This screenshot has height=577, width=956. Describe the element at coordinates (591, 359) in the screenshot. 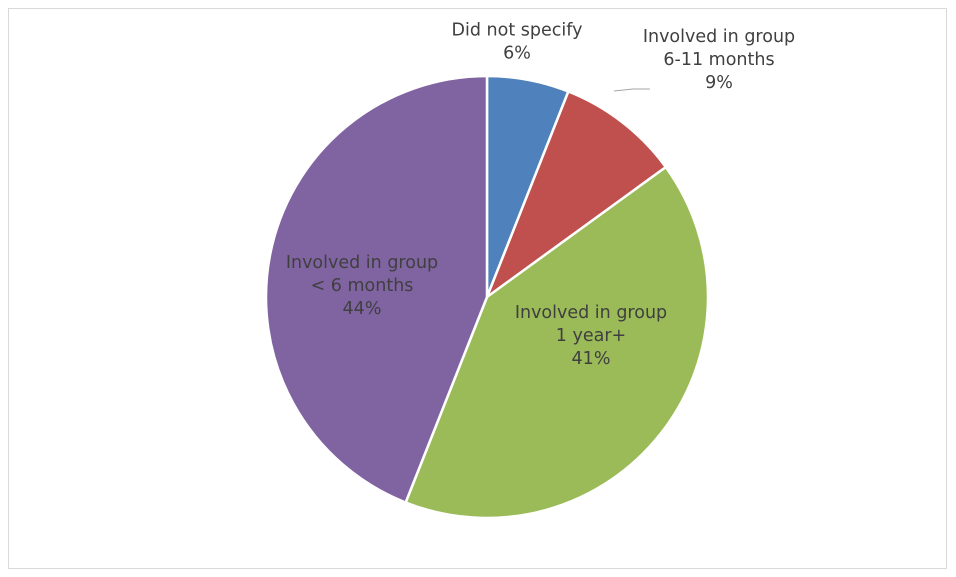

I see `data-label-percent: 41%` at that location.